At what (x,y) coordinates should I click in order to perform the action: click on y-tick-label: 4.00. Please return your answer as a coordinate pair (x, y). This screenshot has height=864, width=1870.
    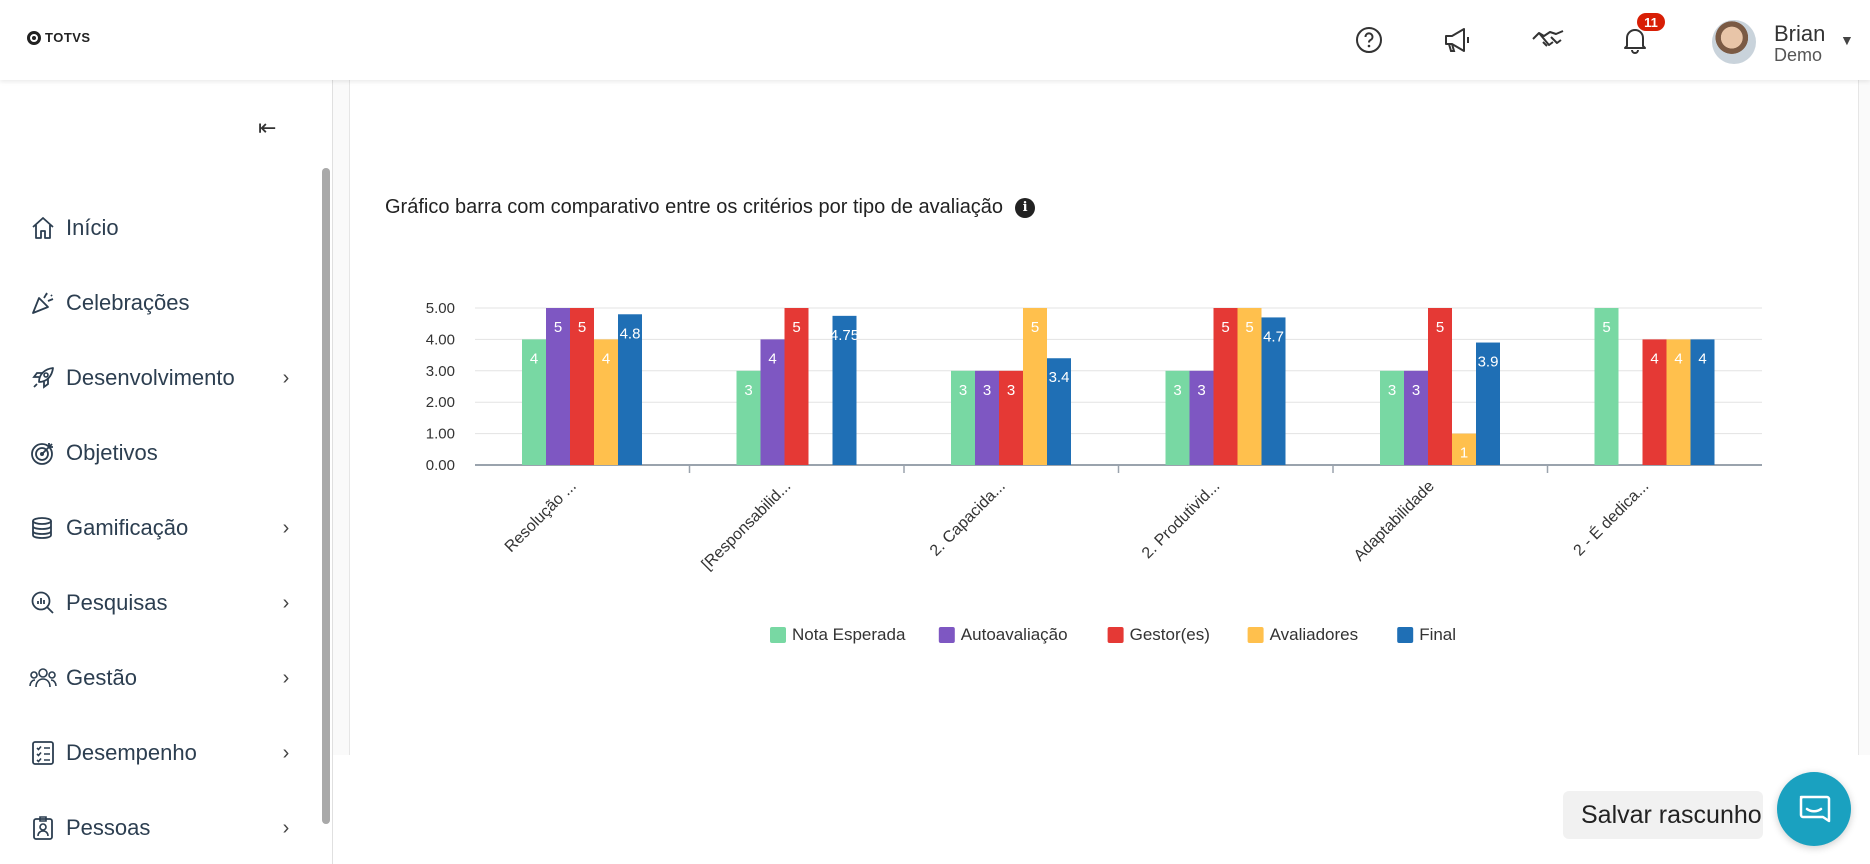
    Looking at the image, I should click on (440, 339).